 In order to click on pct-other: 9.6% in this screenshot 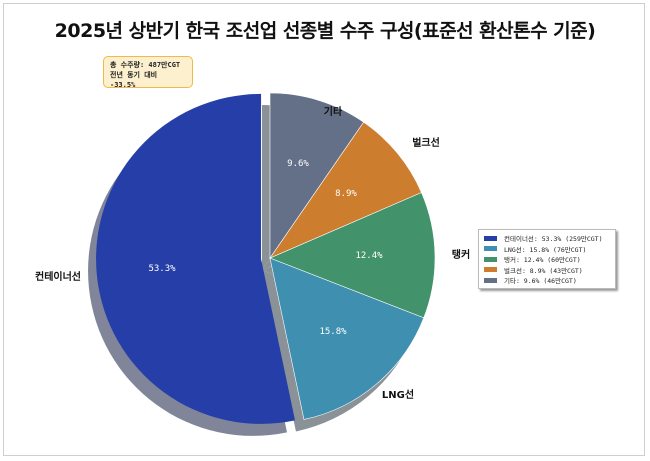, I will do `click(298, 164)`.